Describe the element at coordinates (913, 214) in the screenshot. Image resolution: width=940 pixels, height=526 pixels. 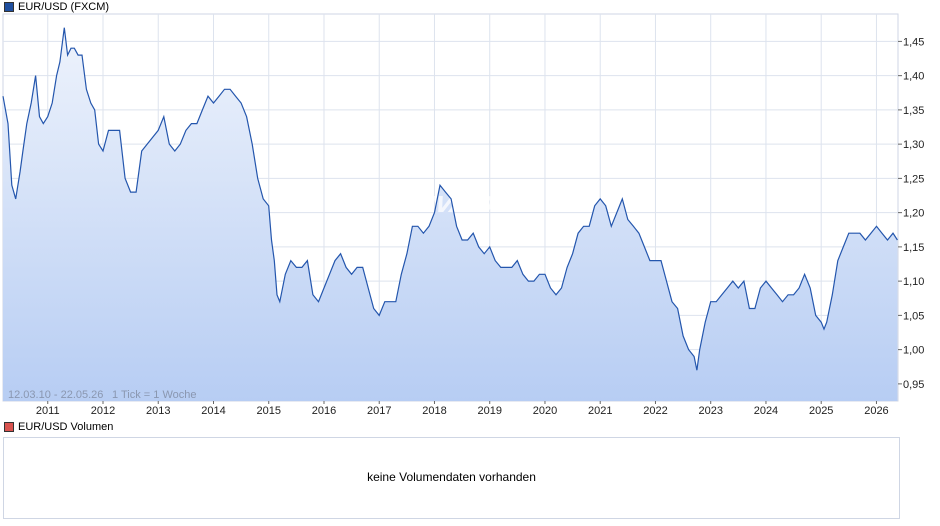
I see `y-tick-label: 1,20` at that location.